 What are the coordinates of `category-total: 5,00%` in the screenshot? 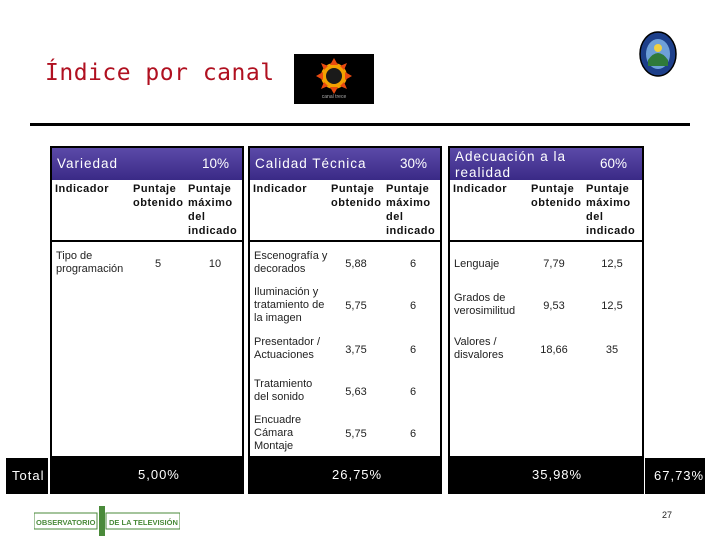 It's located at (159, 474).